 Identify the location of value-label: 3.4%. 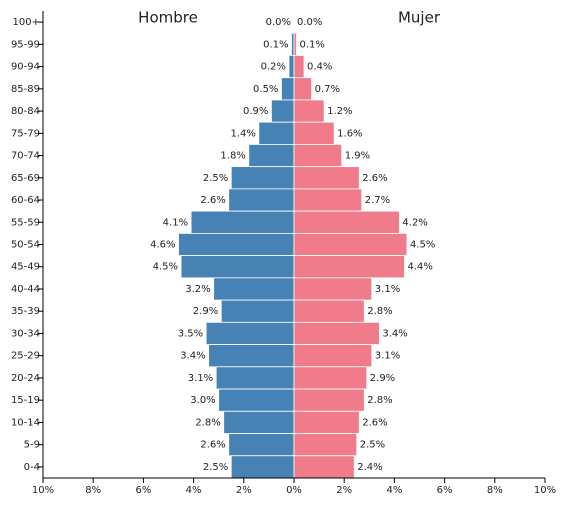
(394, 333).